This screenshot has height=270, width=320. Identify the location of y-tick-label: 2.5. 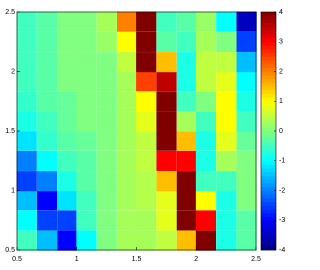
(10, 12).